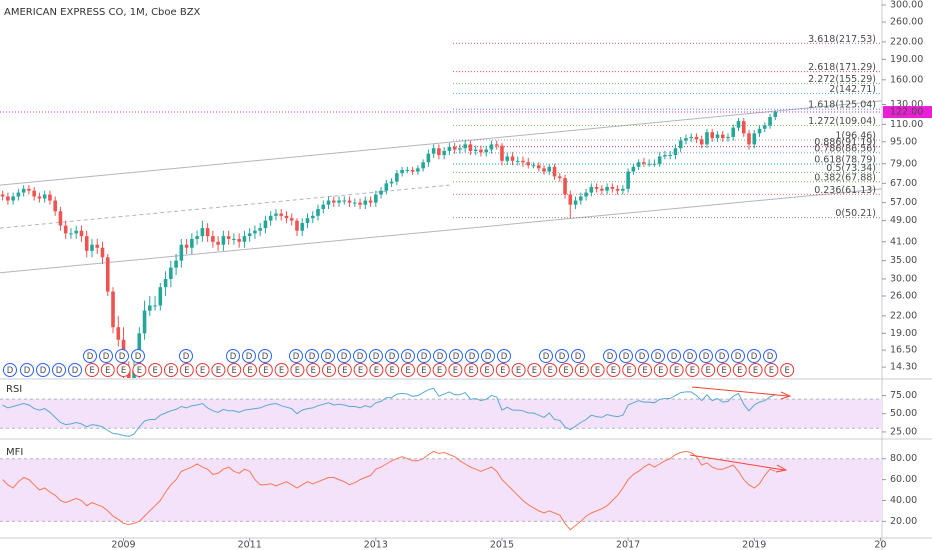 The image size is (932, 550). What do you see at coordinates (903, 295) in the screenshot?
I see `y-tick-label: 26.00` at bounding box center [903, 295].